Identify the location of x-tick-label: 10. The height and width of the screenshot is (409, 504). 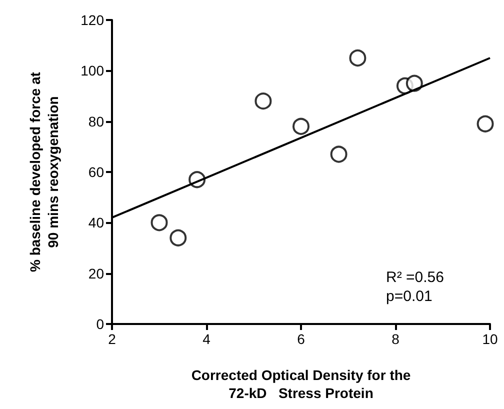
(490, 339).